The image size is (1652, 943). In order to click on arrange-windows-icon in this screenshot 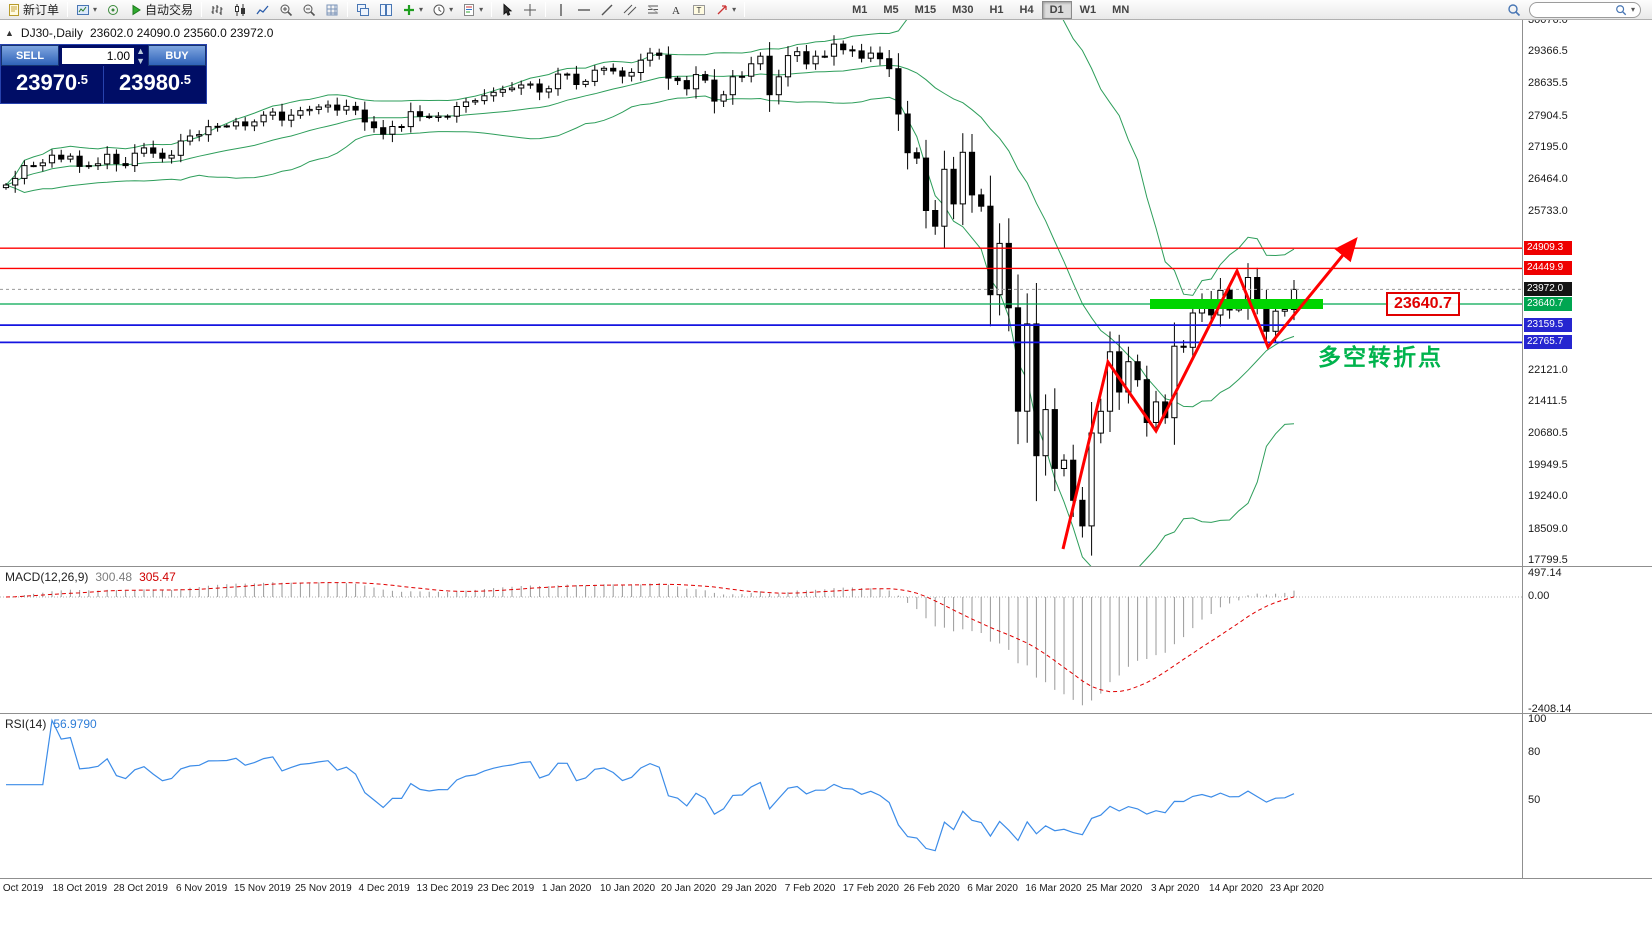, I will do `click(363, 9)`.